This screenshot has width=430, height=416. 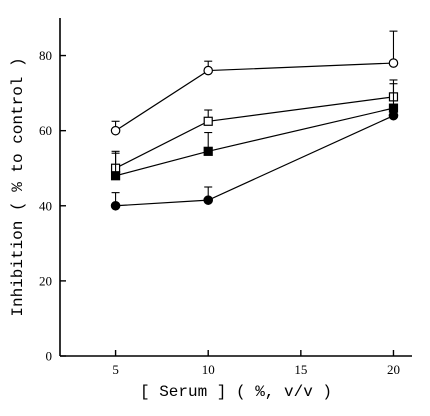 I want to click on y-tick-label: 80, so click(x=45, y=55).